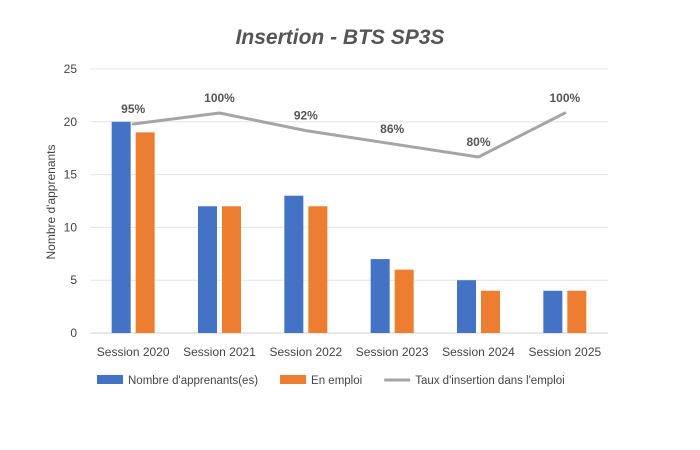  Describe the element at coordinates (71, 201) in the screenshot. I see `y-axis-ticks: 0 5 10 15 20 25` at that location.